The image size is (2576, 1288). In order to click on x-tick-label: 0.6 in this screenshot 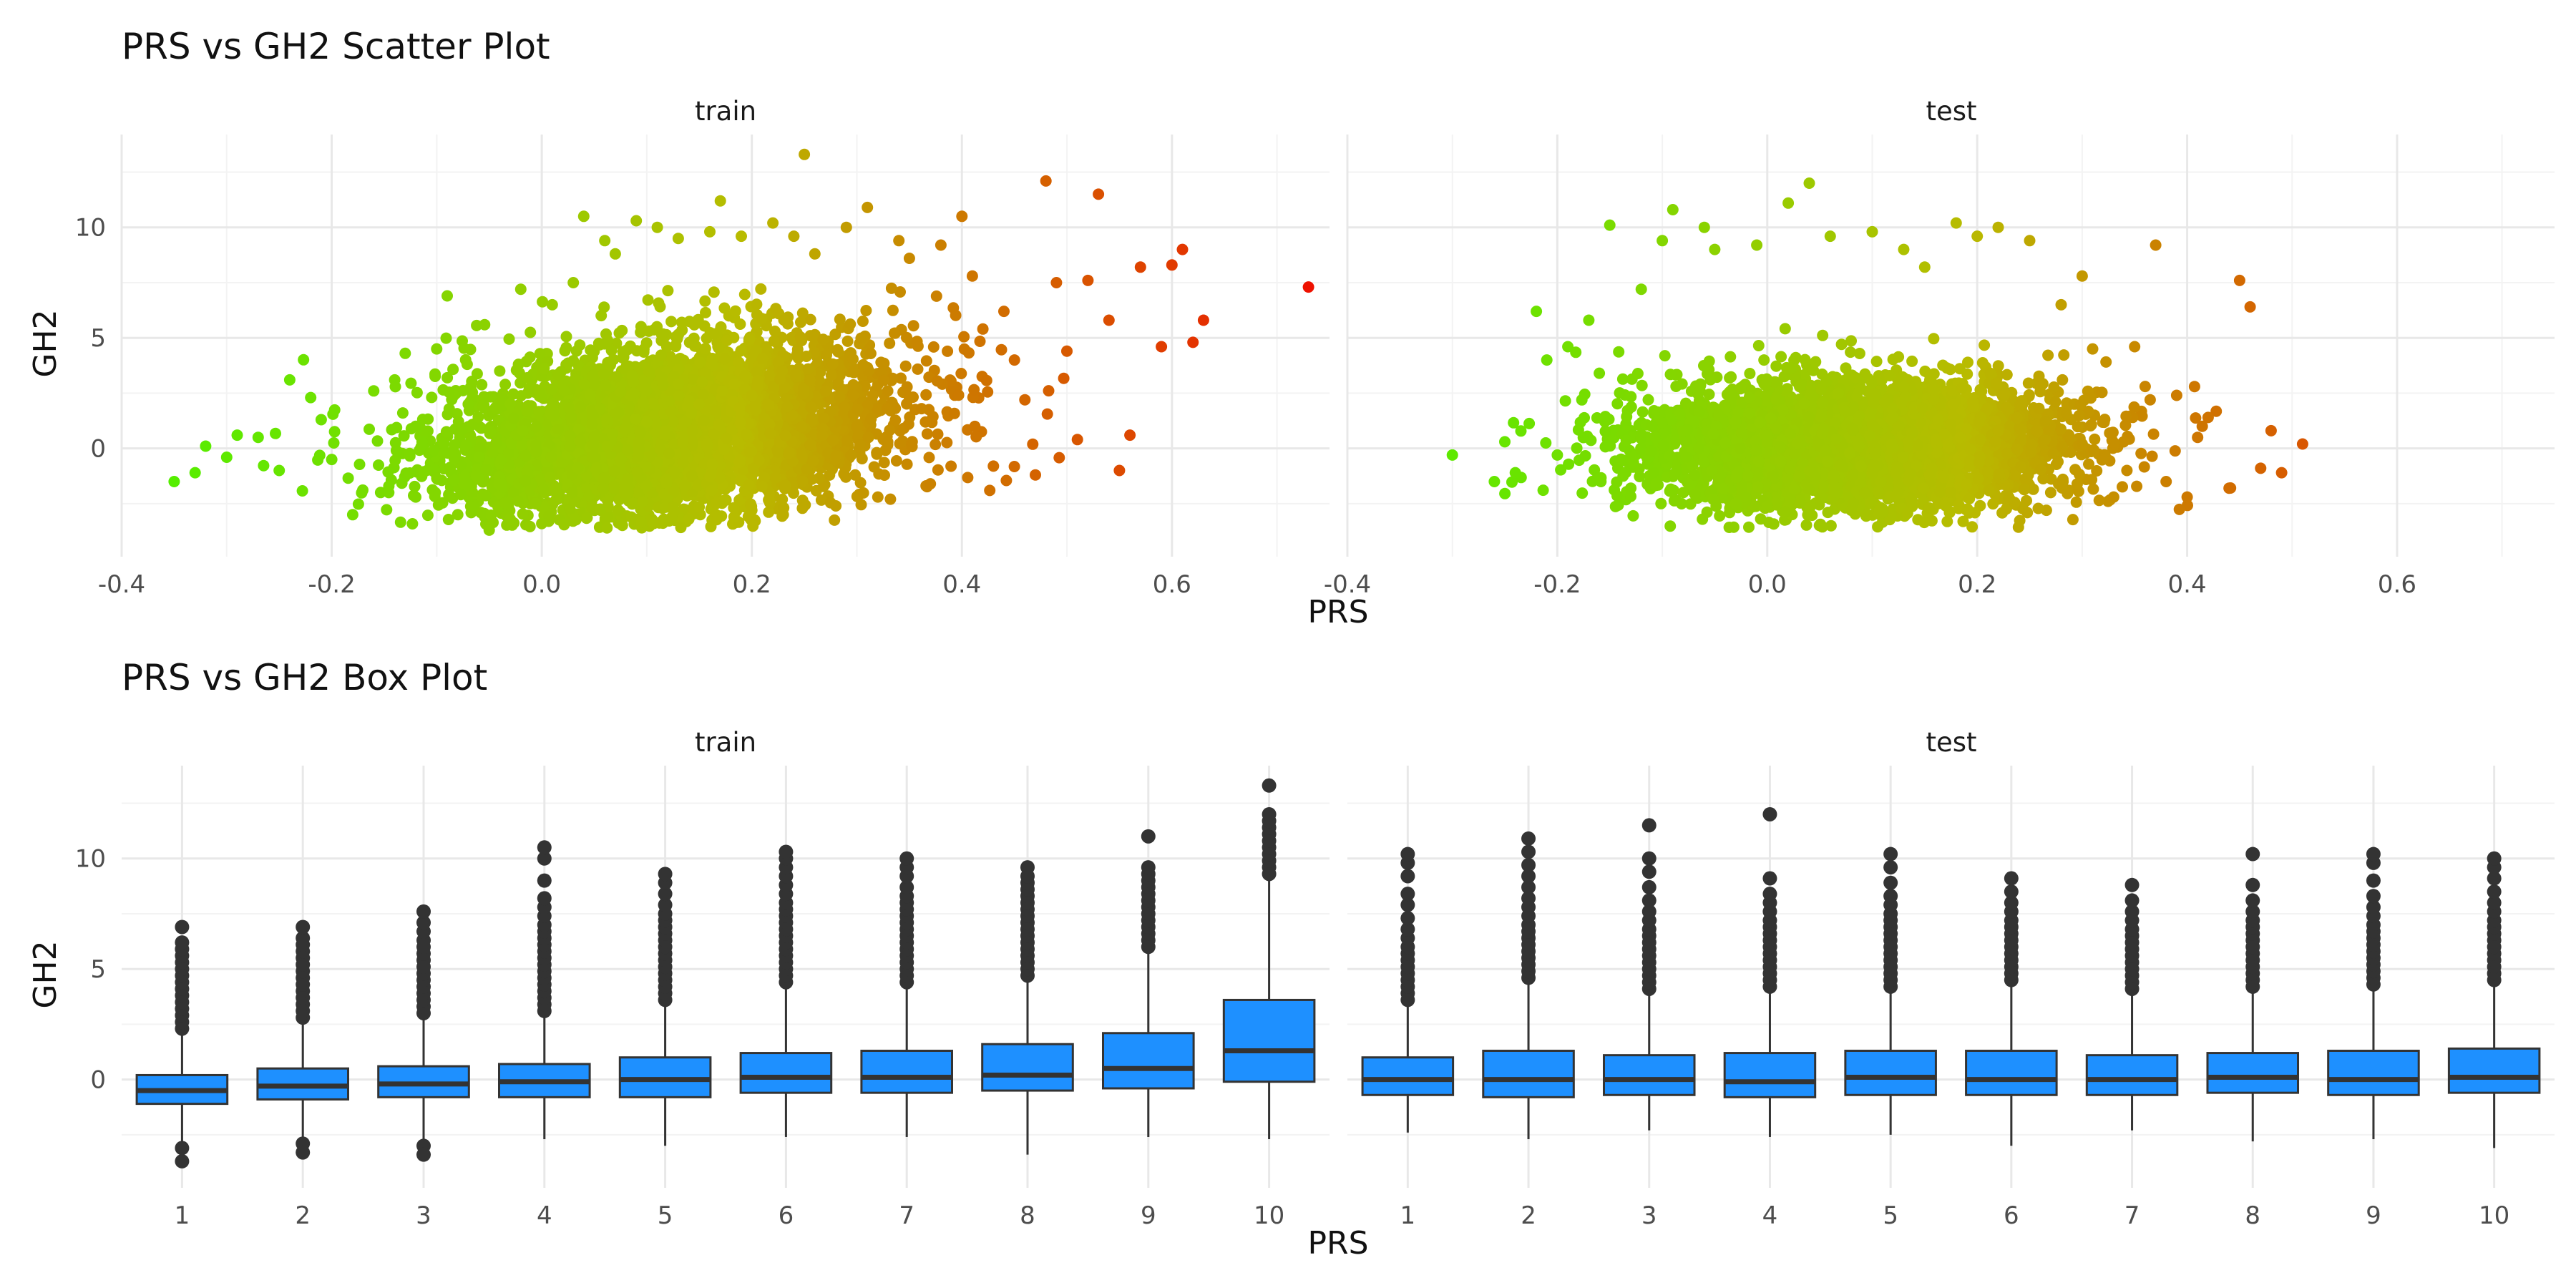, I will do `click(1172, 584)`.